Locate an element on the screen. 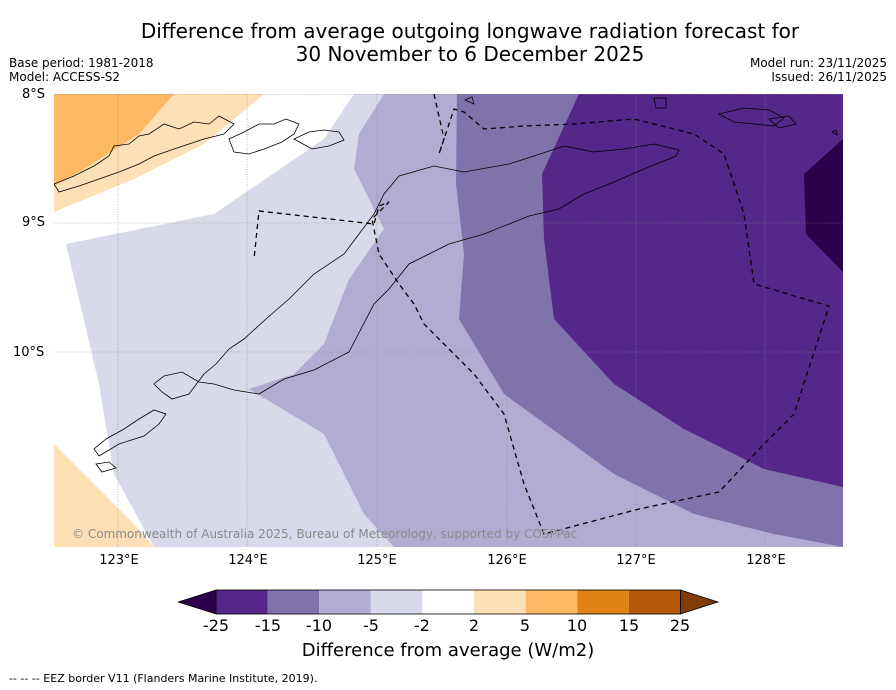  lat-label-10s: 10°S is located at coordinates (29, 352).